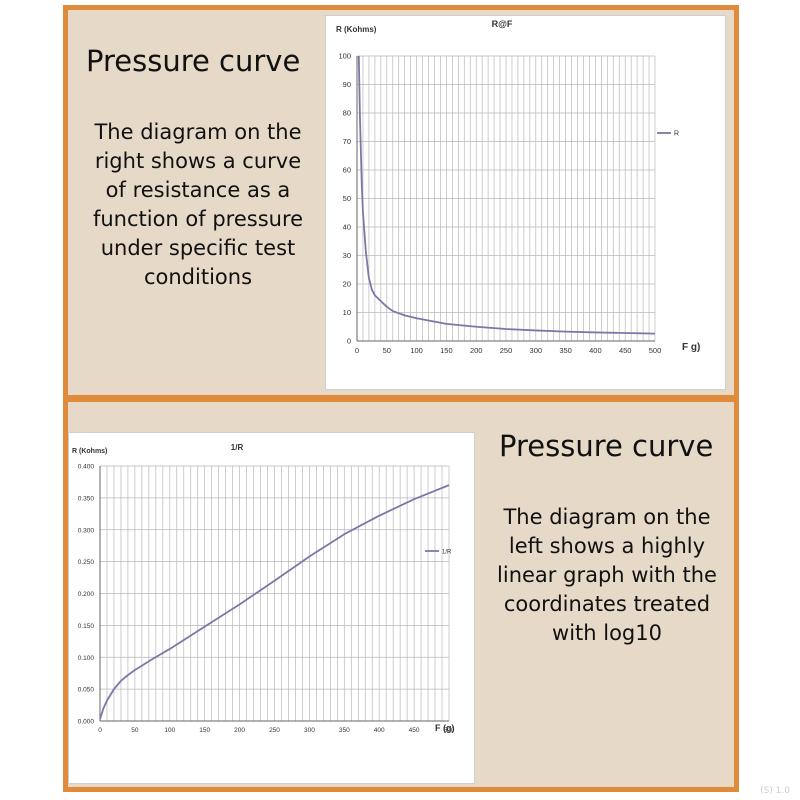 This screenshot has height=800, width=800. Describe the element at coordinates (347, 170) in the screenshot. I see `y-tick-label: 60` at that location.